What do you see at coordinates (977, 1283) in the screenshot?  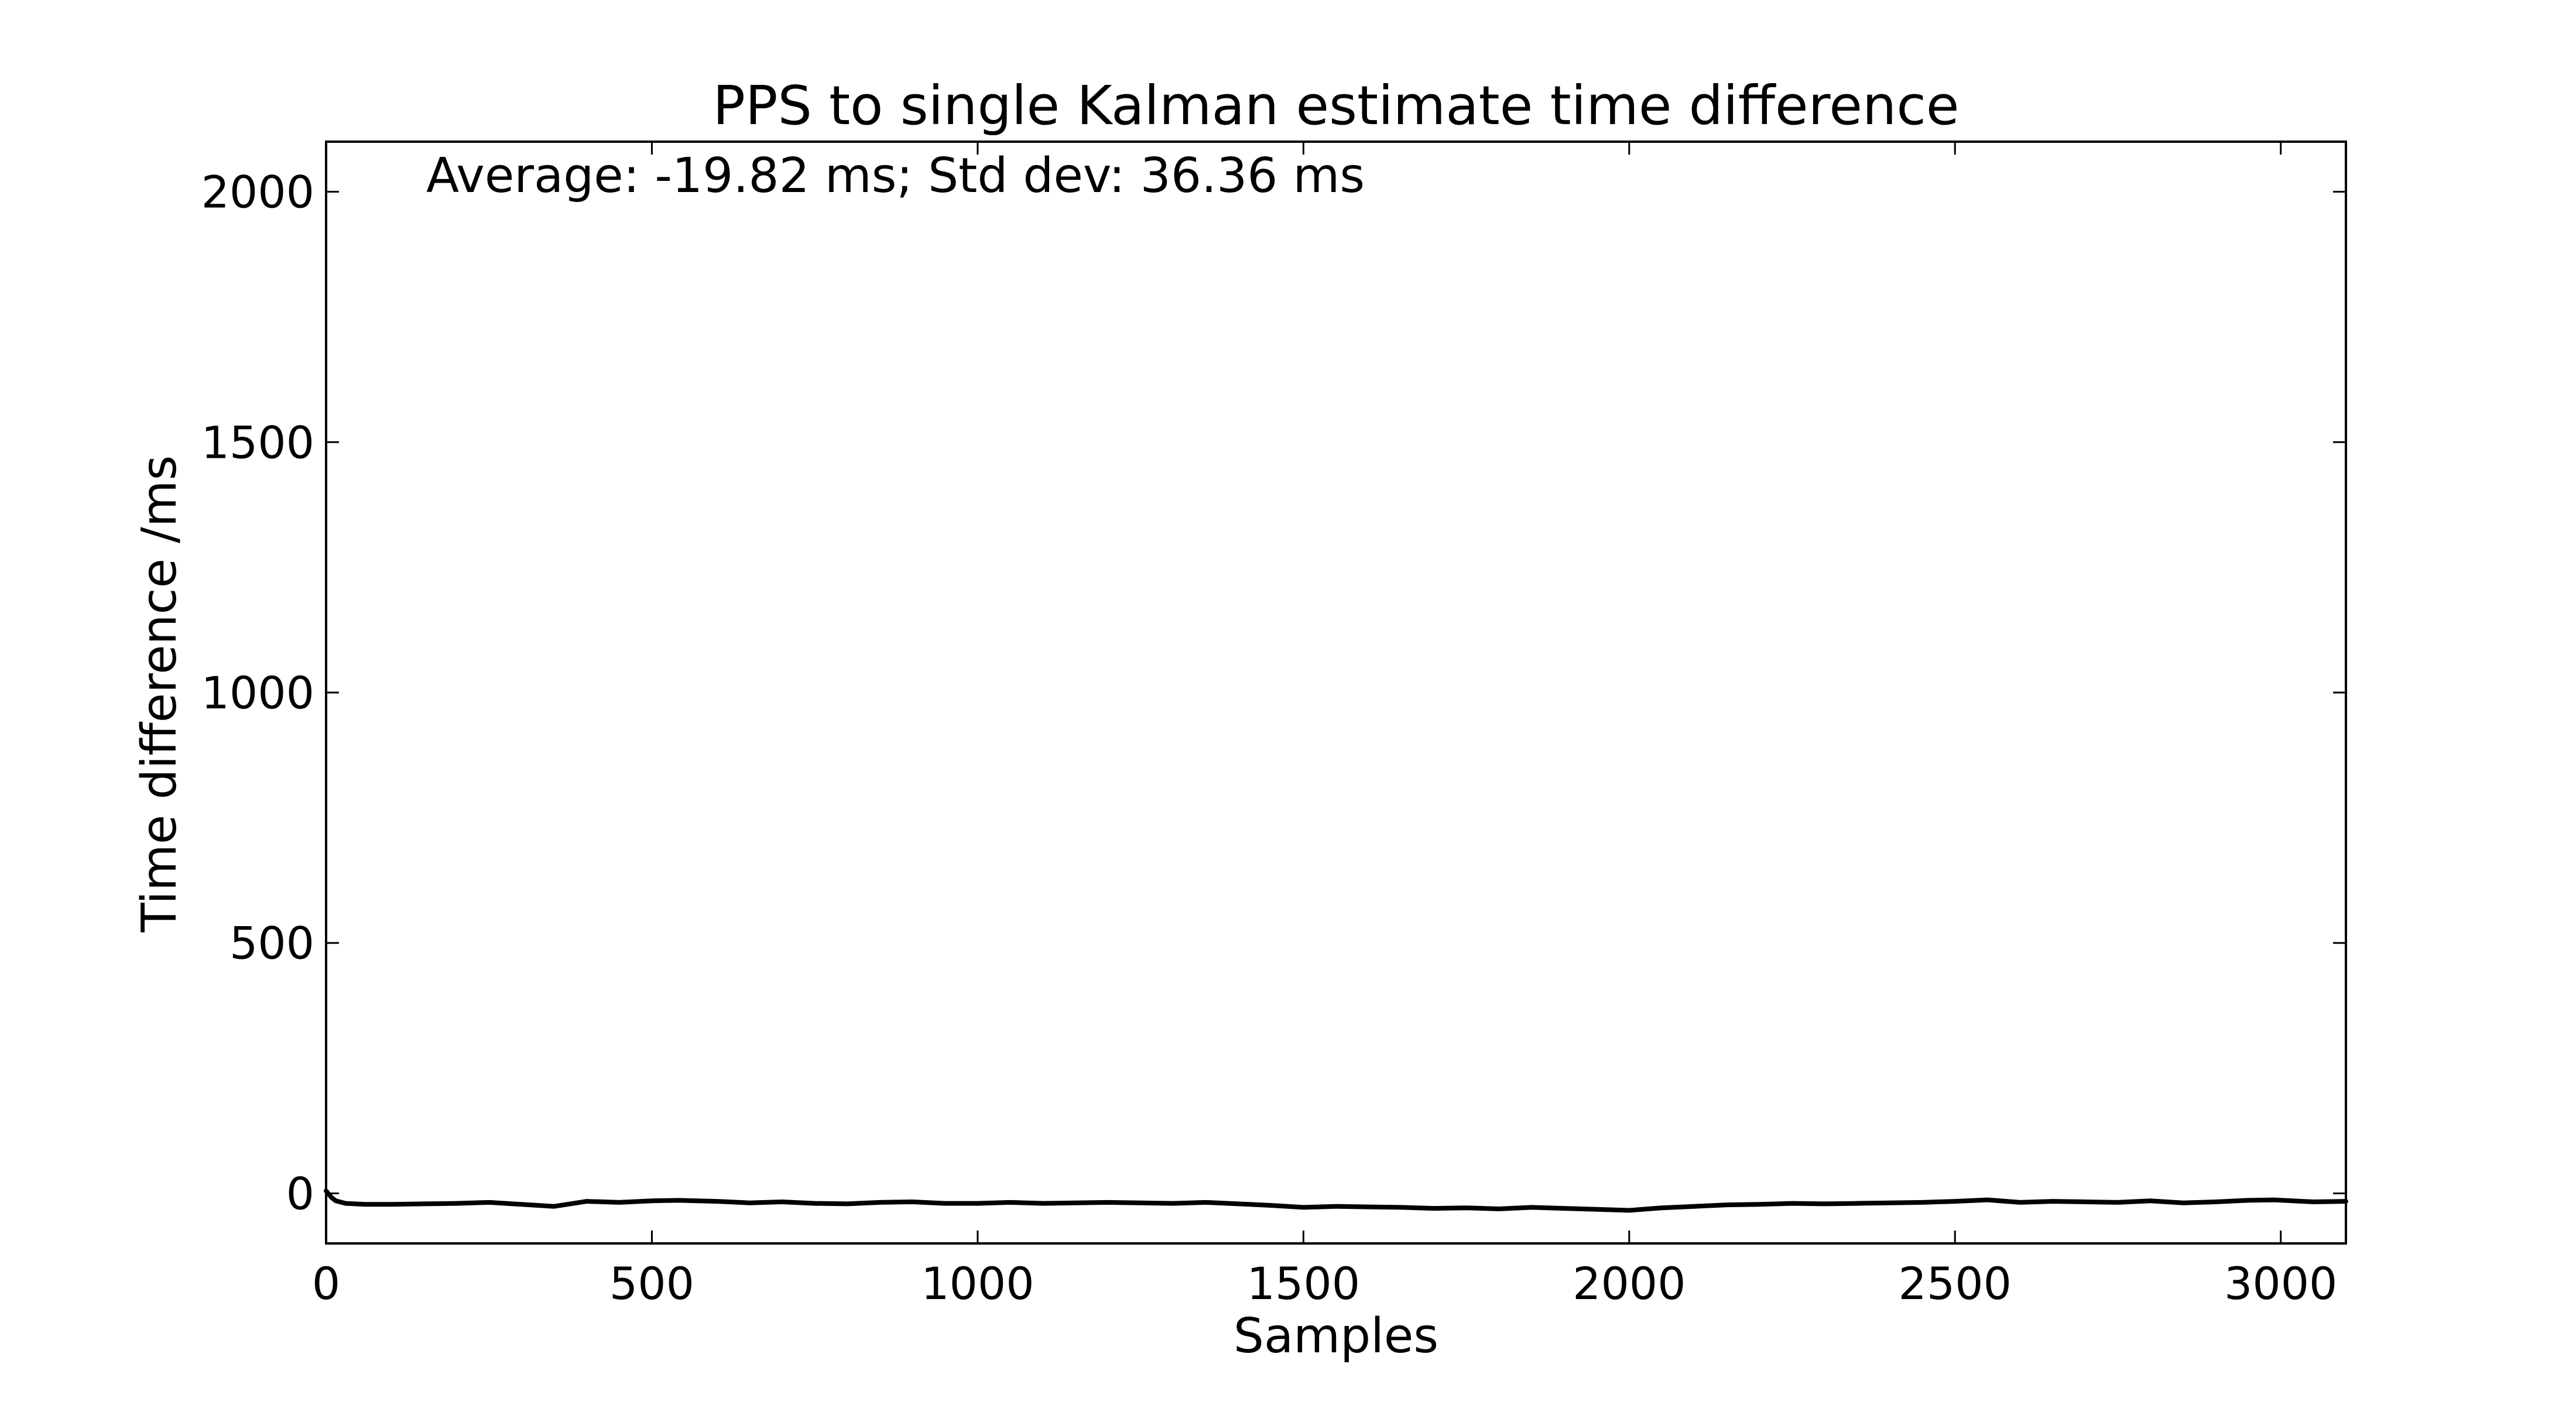 I see `x-tick-label: 1000` at bounding box center [977, 1283].